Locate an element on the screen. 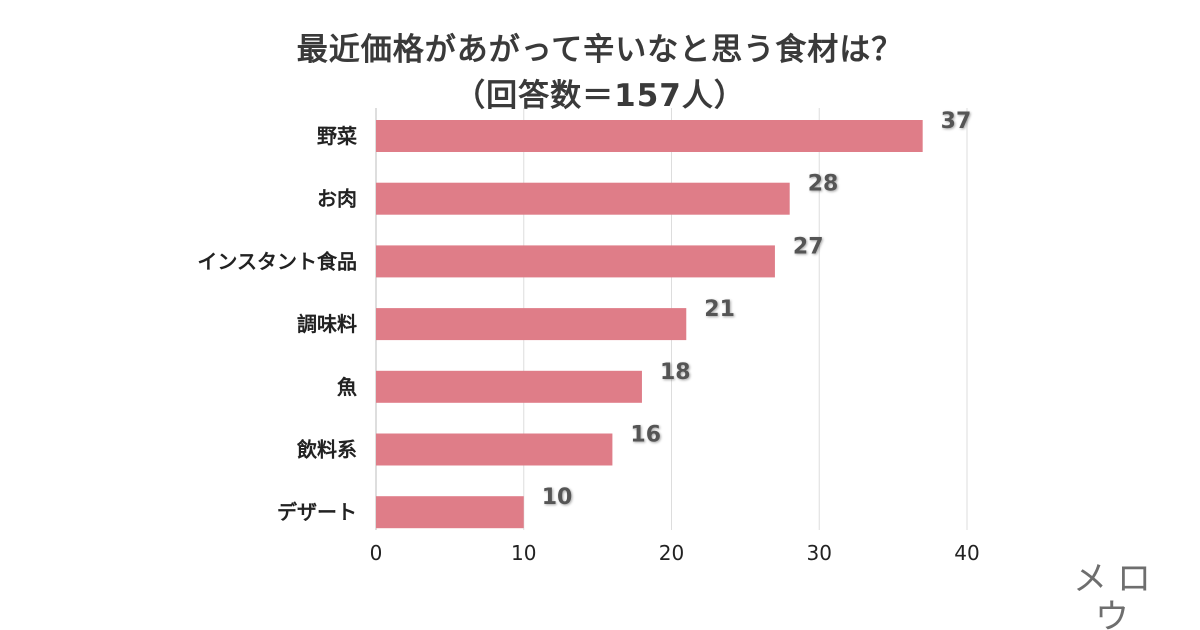 The image size is (1200, 630). category-label: 調味料 is located at coordinates (327, 324).